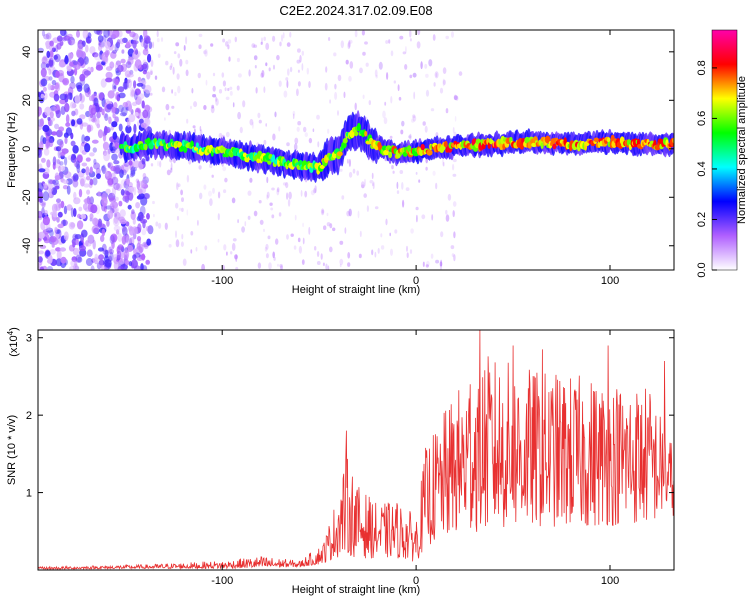  I want to click on snr-xtick-label: 100, so click(610, 581).